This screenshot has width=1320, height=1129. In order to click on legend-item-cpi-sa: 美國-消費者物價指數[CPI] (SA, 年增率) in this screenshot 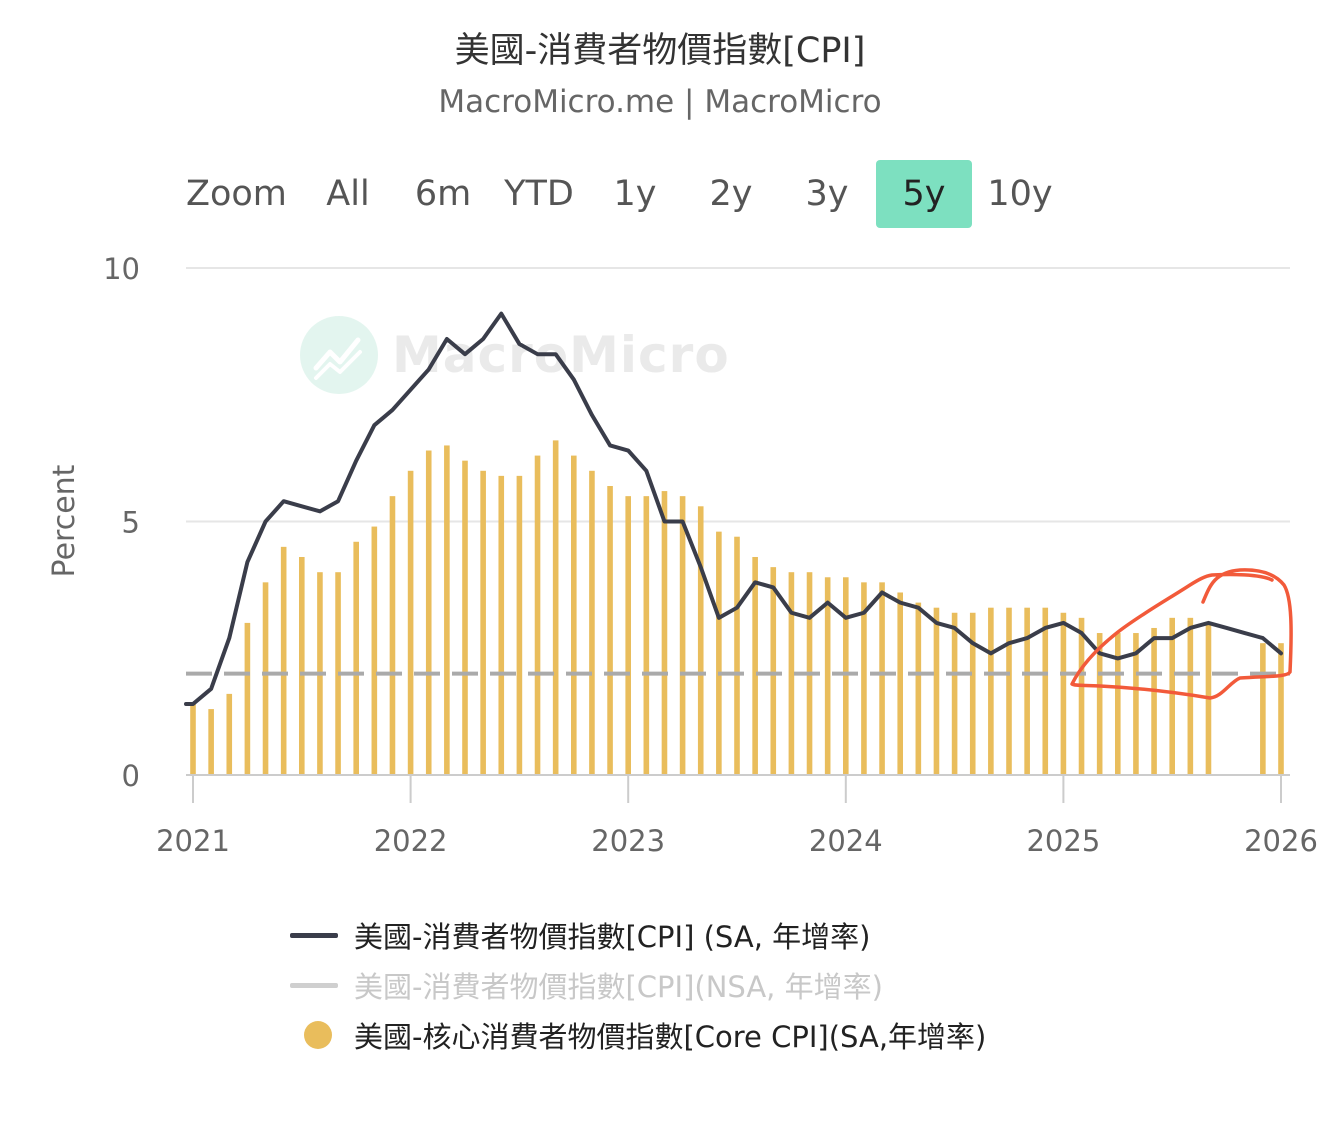, I will do `click(740, 935)`.